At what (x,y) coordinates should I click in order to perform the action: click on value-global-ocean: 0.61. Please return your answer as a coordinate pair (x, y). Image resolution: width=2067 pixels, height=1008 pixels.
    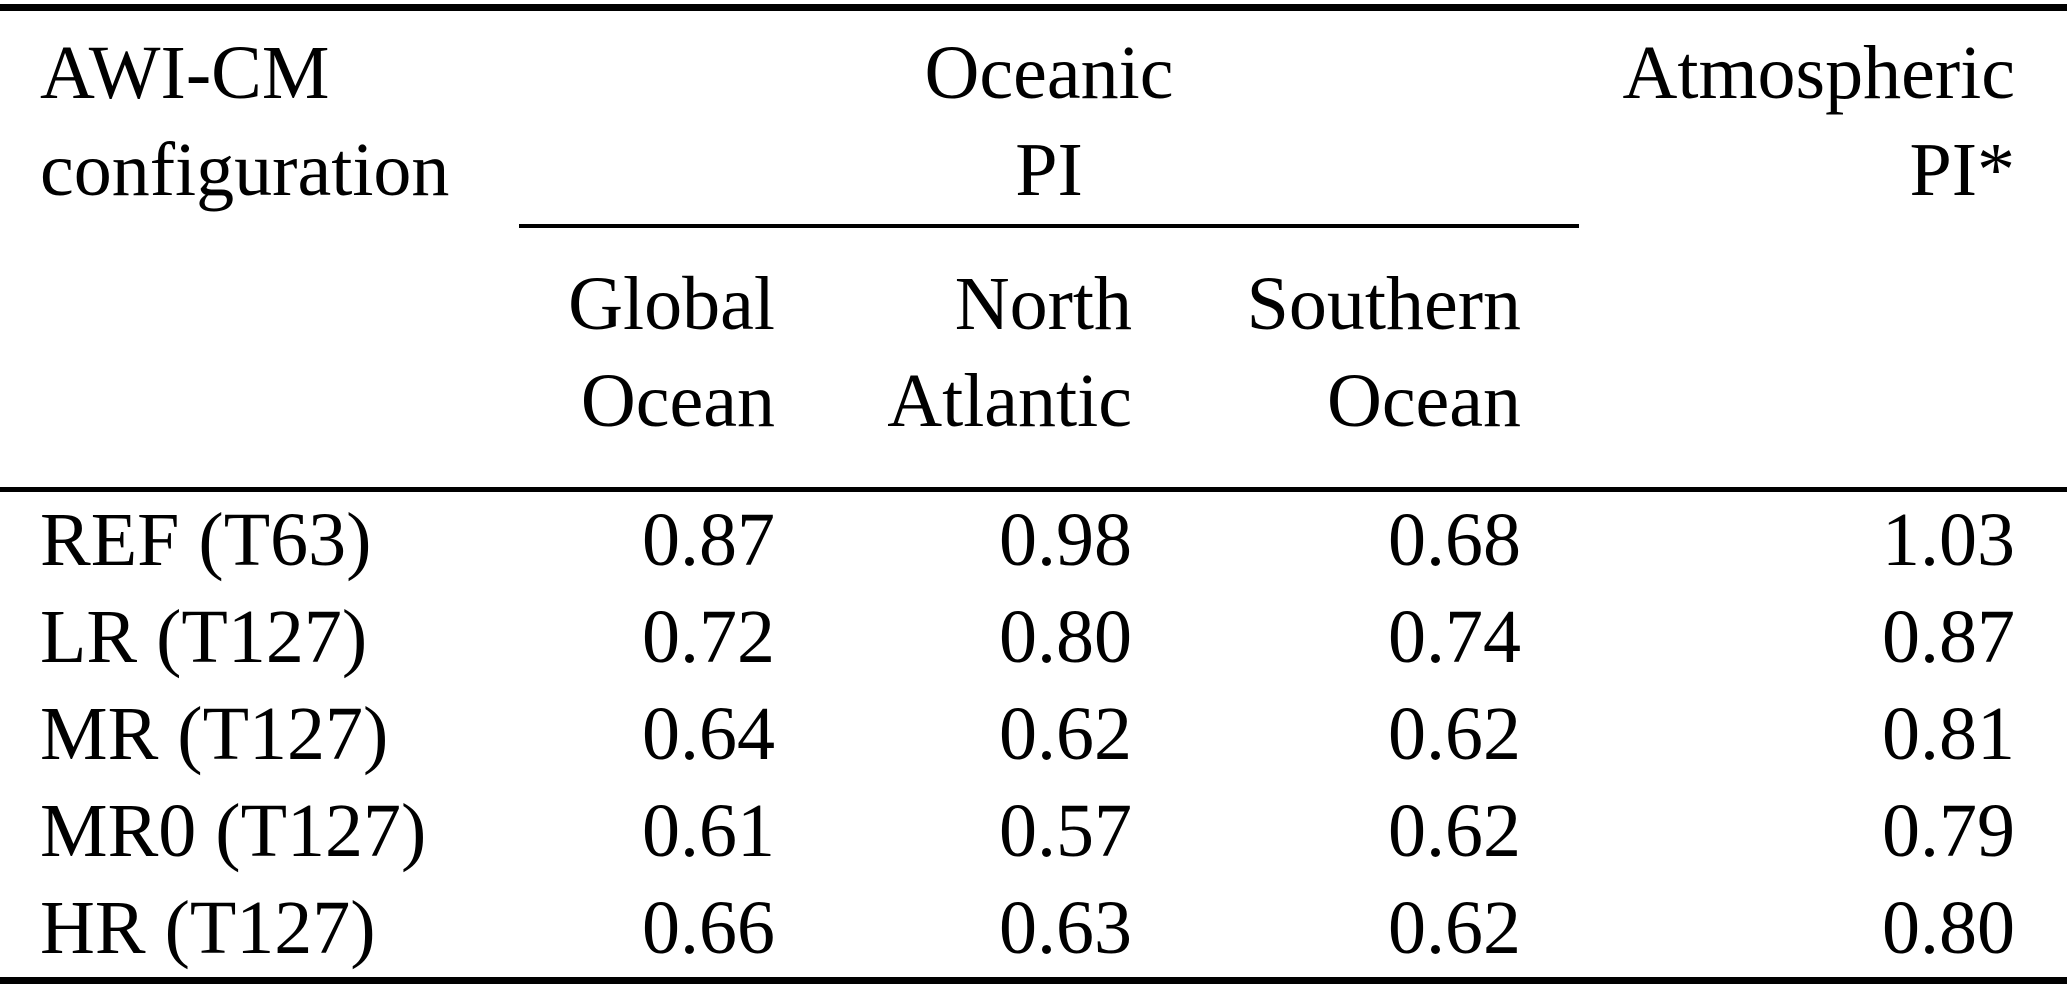
    Looking at the image, I should click on (708, 831).